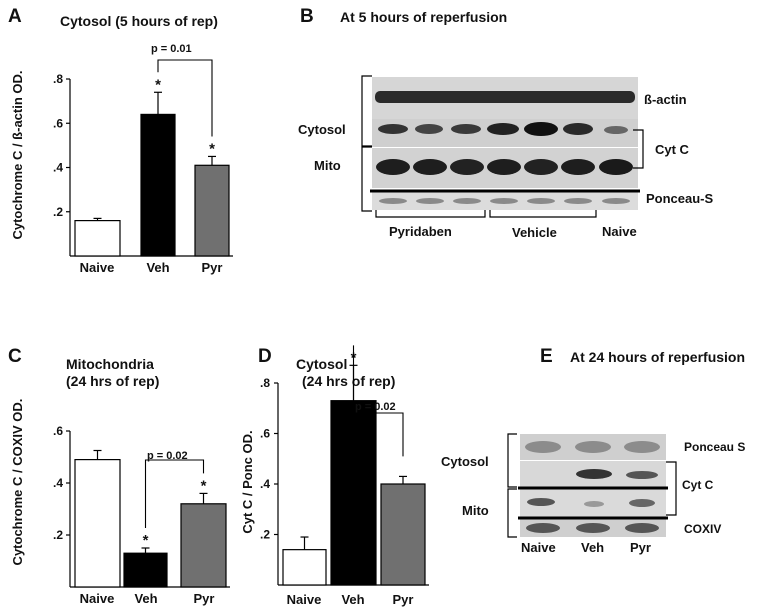 The width and height of the screenshot is (762, 615). What do you see at coordinates (307, 16) in the screenshot?
I see `panel-b-letter: B` at bounding box center [307, 16].